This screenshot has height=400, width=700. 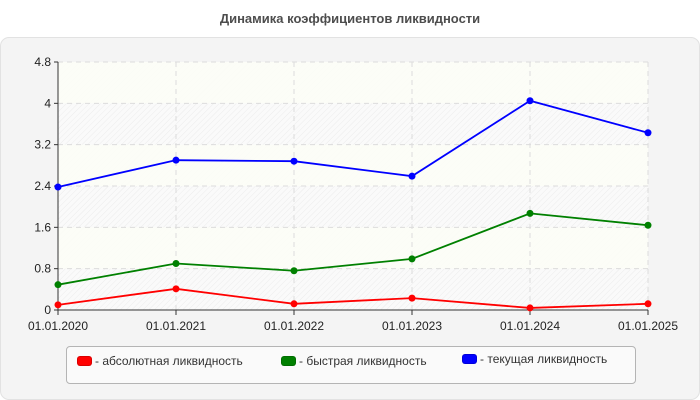 I want to click on svg-text: 2.4, so click(x=42, y=186).